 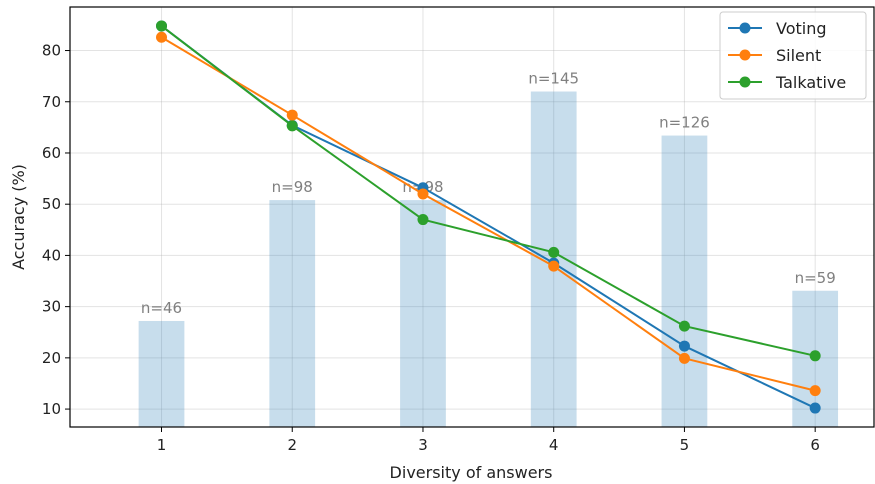 What do you see at coordinates (161, 308) in the screenshot?
I see `count-label: n=46` at bounding box center [161, 308].